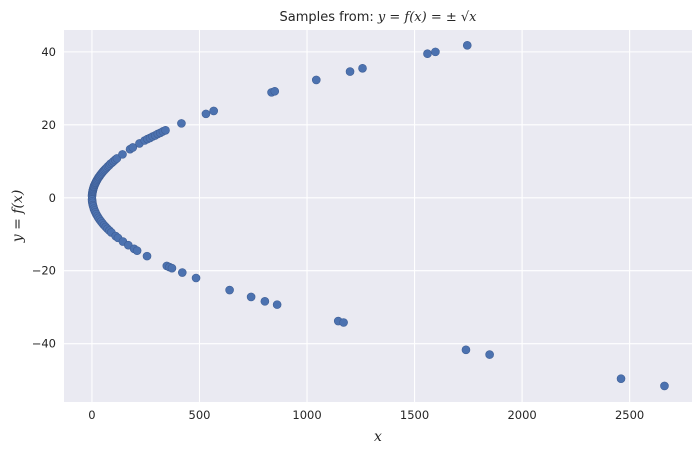 This screenshot has height=451, width=700. I want to click on x-tick-label: 500, so click(200, 415).